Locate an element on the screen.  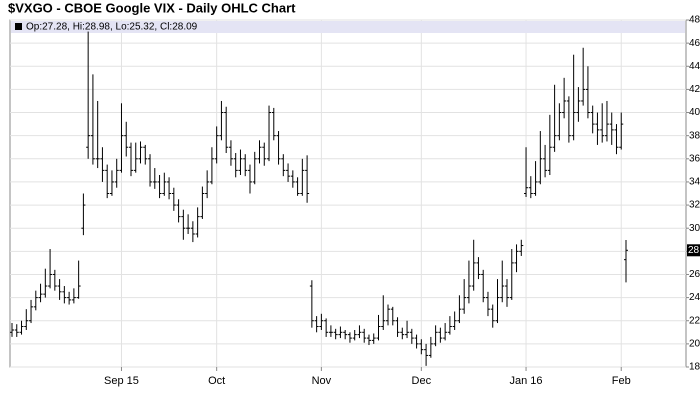
legend-text: Op:27.28, Hi:28.98, Lo:25.32, Cl:28.09 is located at coordinates (112, 27).